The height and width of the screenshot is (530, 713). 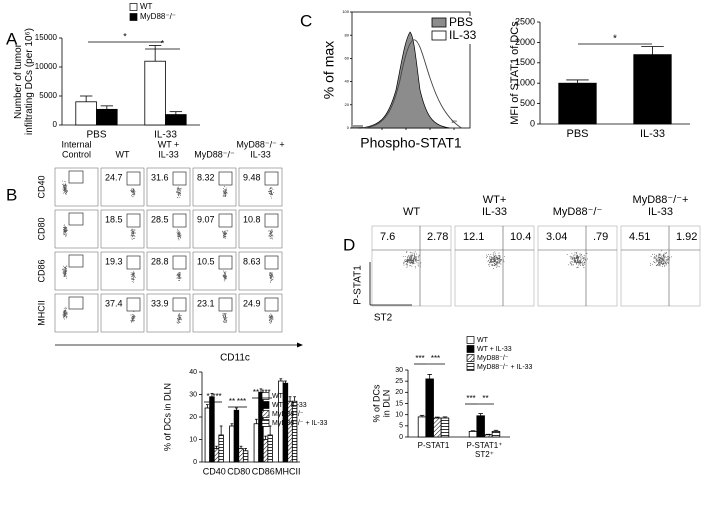 I want to click on quadrant-percentage: 4.51, so click(x=639, y=237).